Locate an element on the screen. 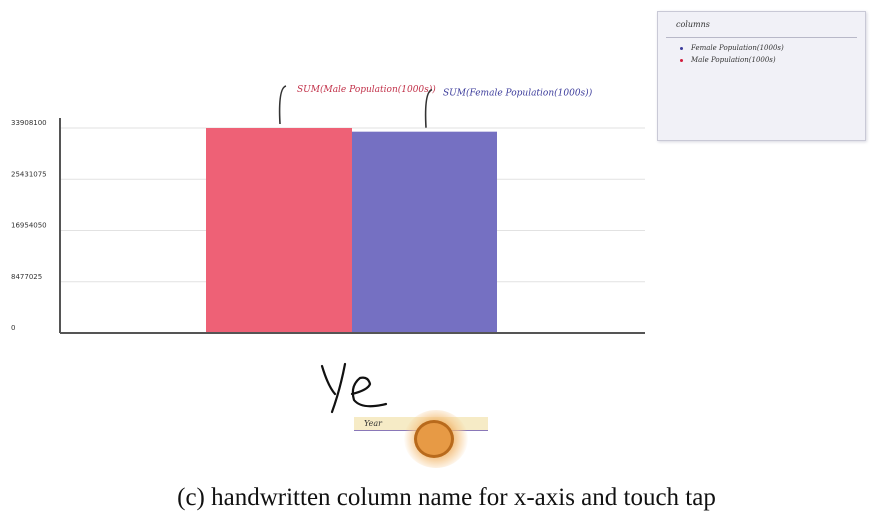 The height and width of the screenshot is (528, 893). y-tick-label: 16954050 is located at coordinates (29, 226).